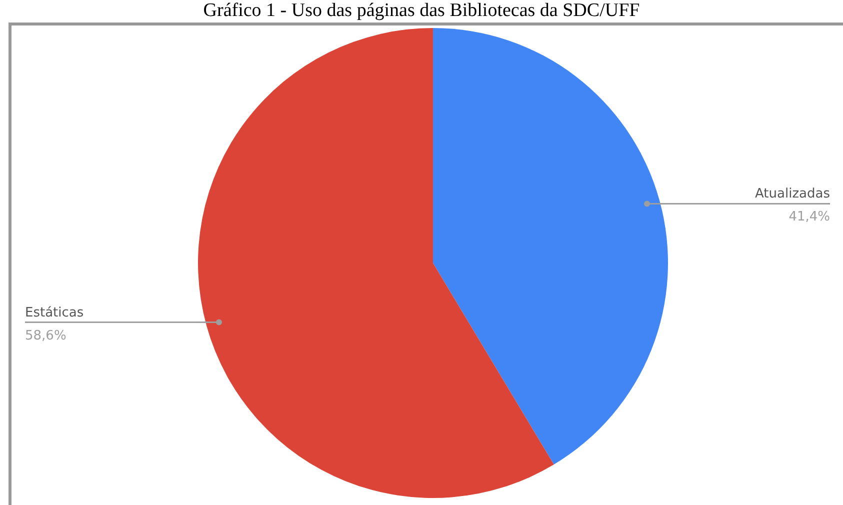 The height and width of the screenshot is (505, 843). What do you see at coordinates (421, 10) in the screenshot?
I see `chart-title: Gráfico 1 - Uso das páginas das Bibliotecas da SDC/UFF` at bounding box center [421, 10].